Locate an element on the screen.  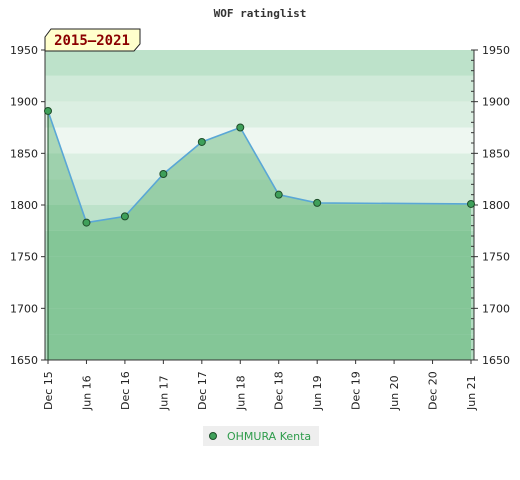
x-tick-label: Dec 17 is located at coordinates (202, 390).